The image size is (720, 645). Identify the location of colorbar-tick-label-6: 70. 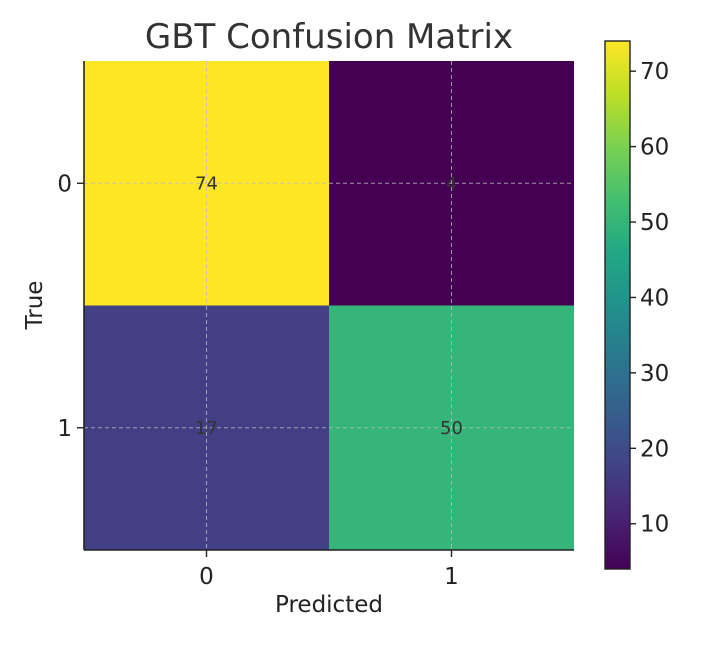
(654, 72).